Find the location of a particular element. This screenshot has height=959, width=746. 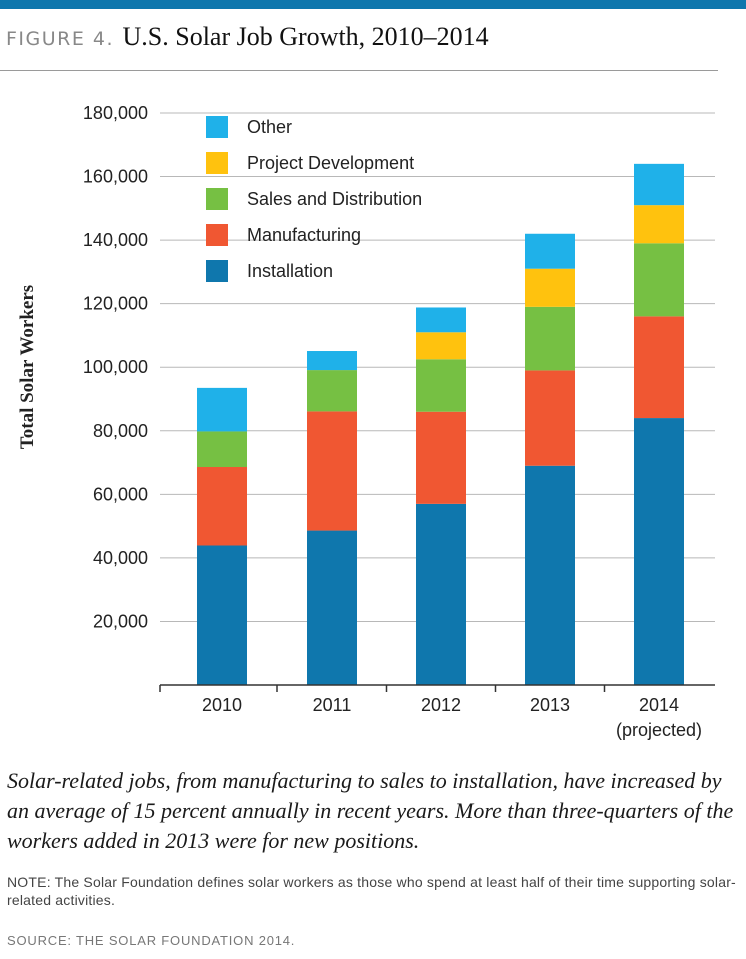

figure-title: U.S. Solar Job Growth, 2010–2014 is located at coordinates (305, 36).